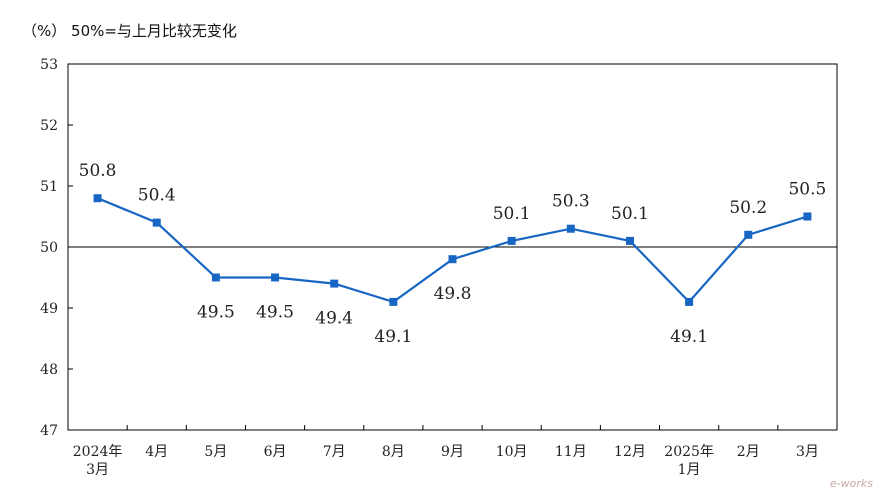  Describe the element at coordinates (334, 319) in the screenshot. I see `data-label: 49.4` at that location.